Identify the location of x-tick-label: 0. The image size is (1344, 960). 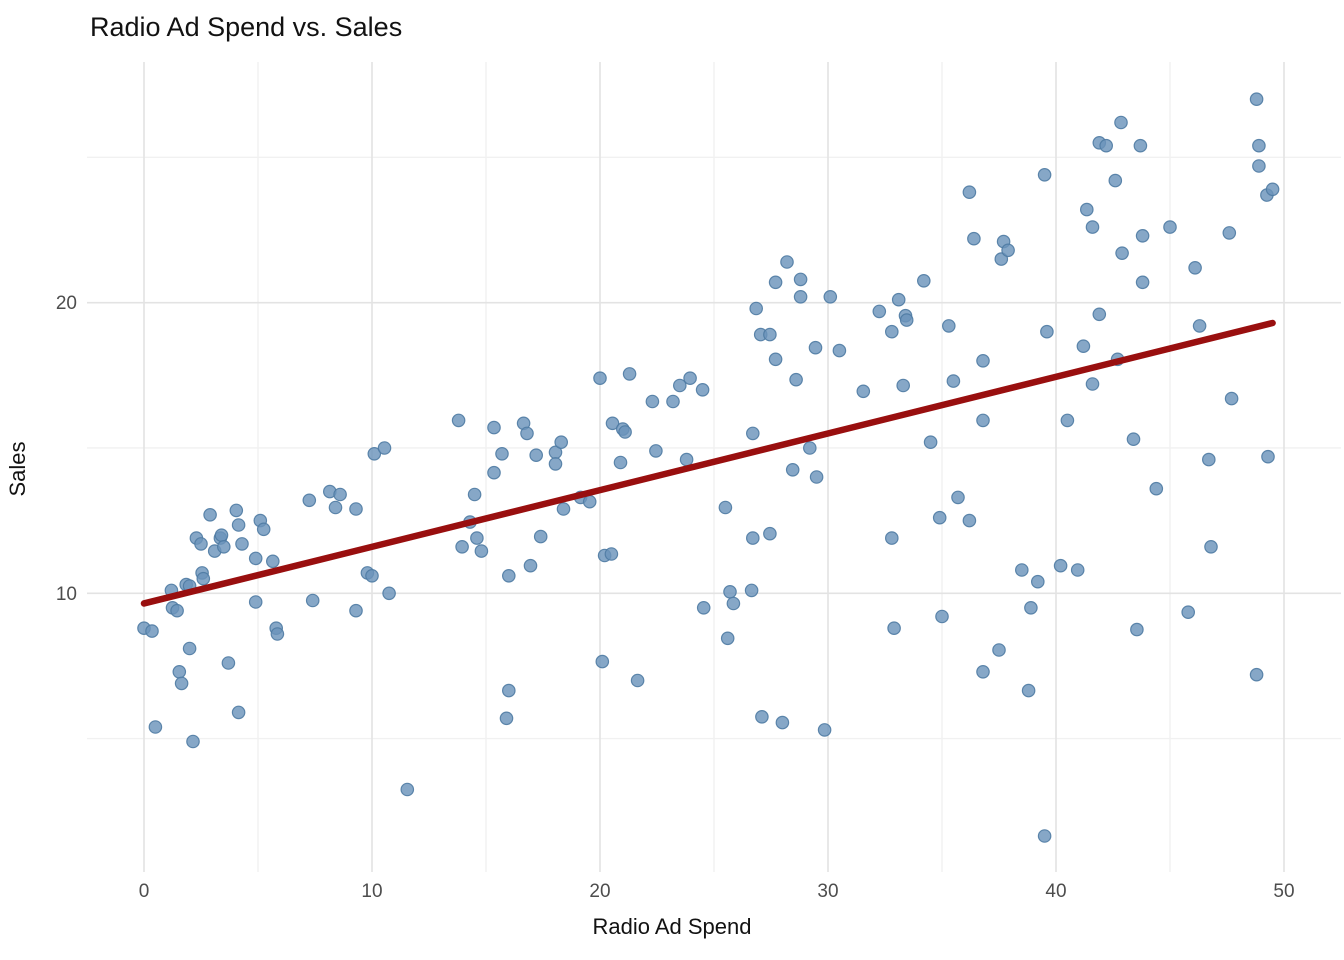
(144, 891).